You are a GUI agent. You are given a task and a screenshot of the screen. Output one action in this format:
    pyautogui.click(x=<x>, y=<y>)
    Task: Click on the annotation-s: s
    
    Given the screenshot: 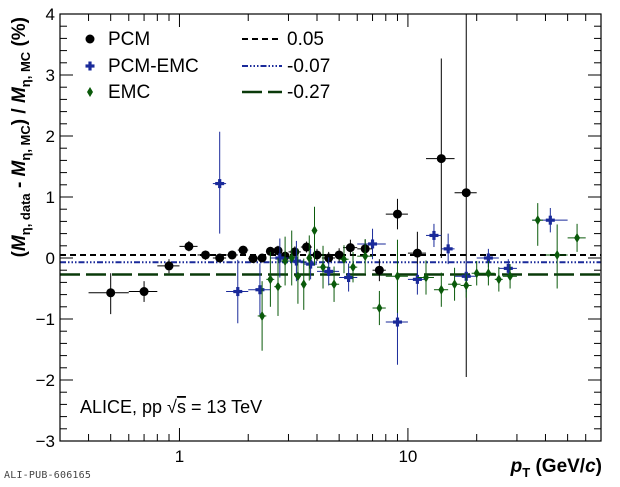 What is the action you would take?
    pyautogui.click(x=181, y=407)
    